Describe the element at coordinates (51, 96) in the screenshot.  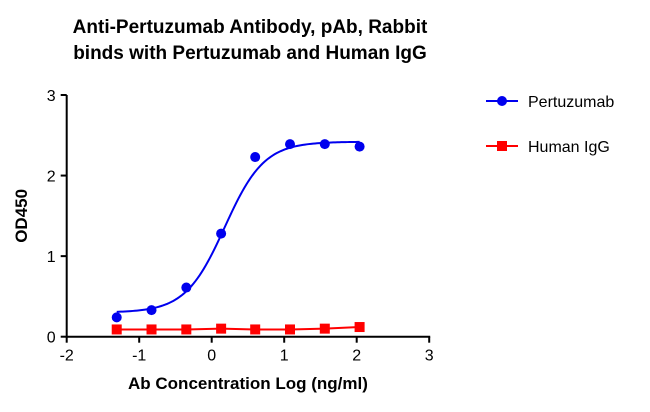
I see `y-tick-label: 3` at that location.